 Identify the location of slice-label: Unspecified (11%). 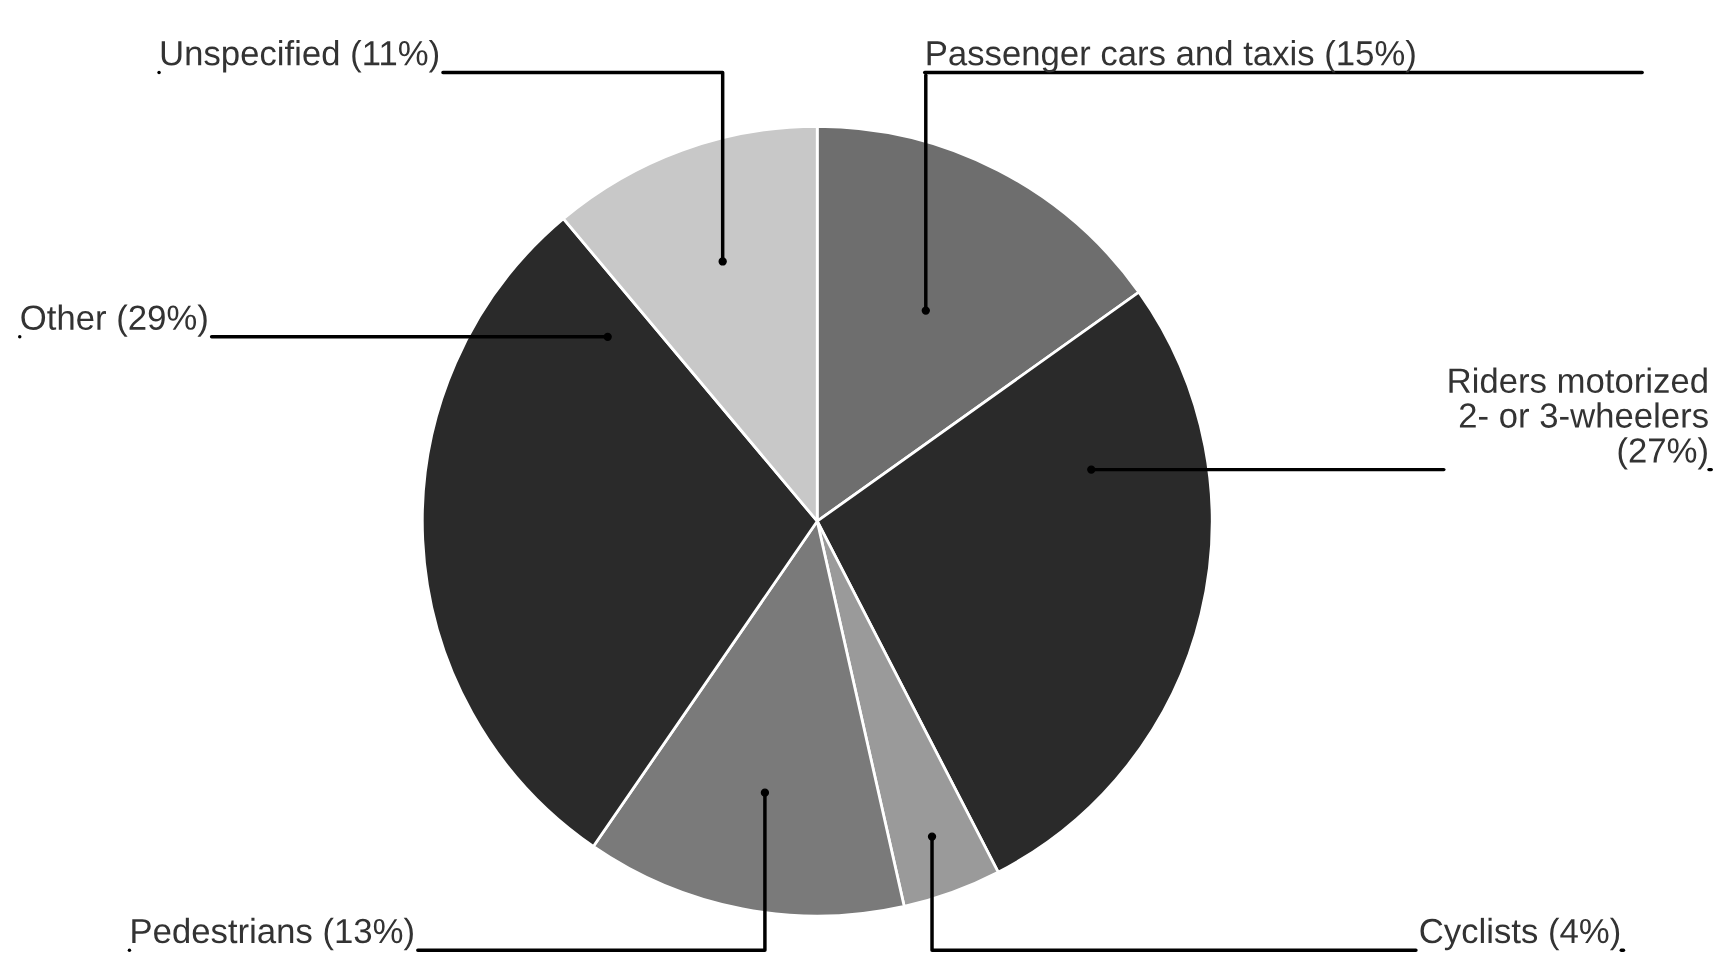
(300, 56).